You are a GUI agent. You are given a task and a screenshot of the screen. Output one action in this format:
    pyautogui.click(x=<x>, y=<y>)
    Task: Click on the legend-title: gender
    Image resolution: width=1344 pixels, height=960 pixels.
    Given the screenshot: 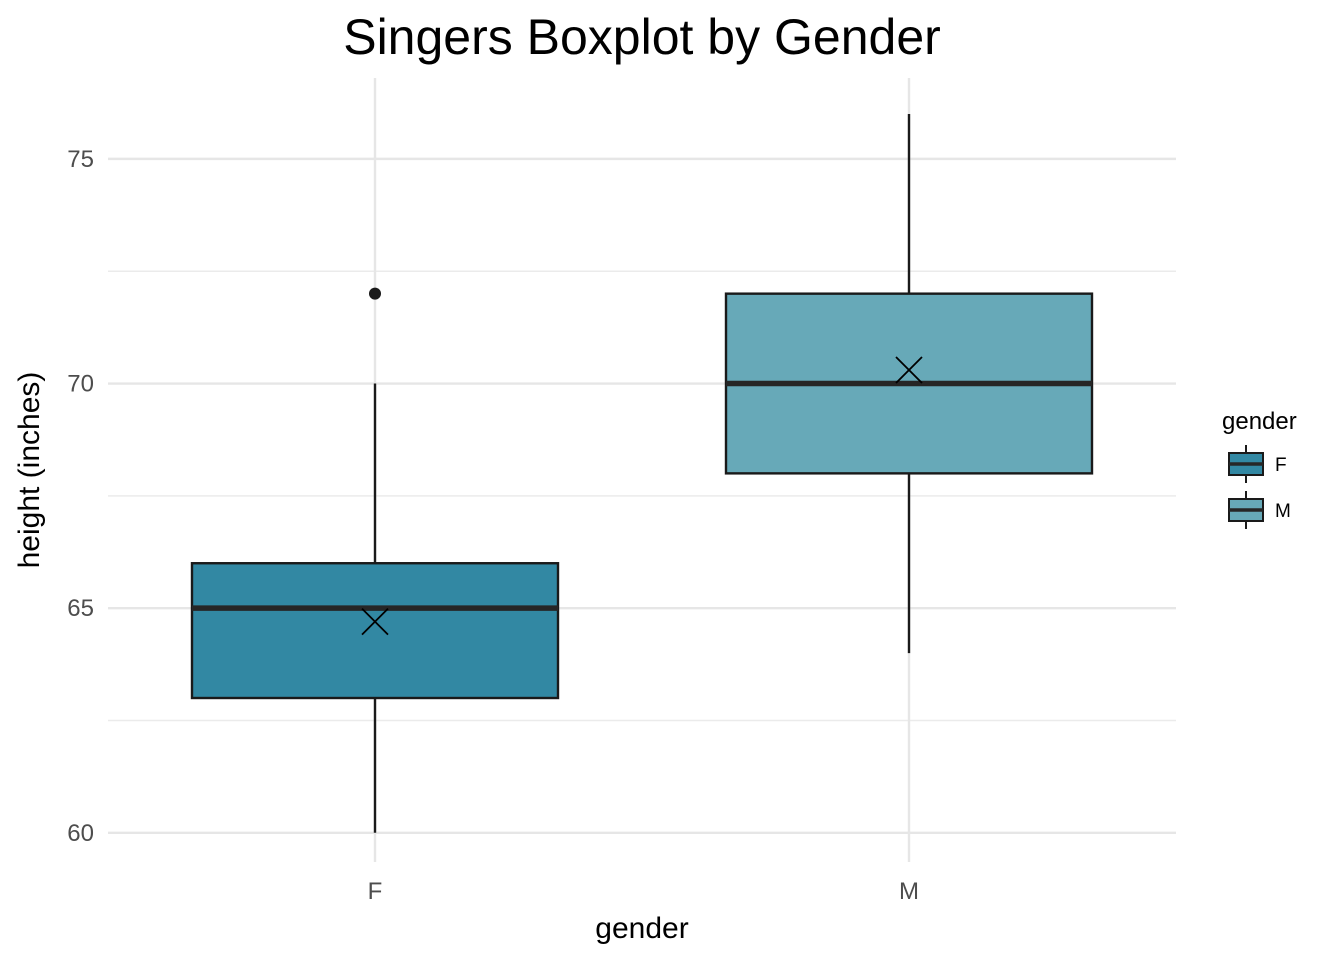 What is the action you would take?
    pyautogui.click(x=1259, y=421)
    